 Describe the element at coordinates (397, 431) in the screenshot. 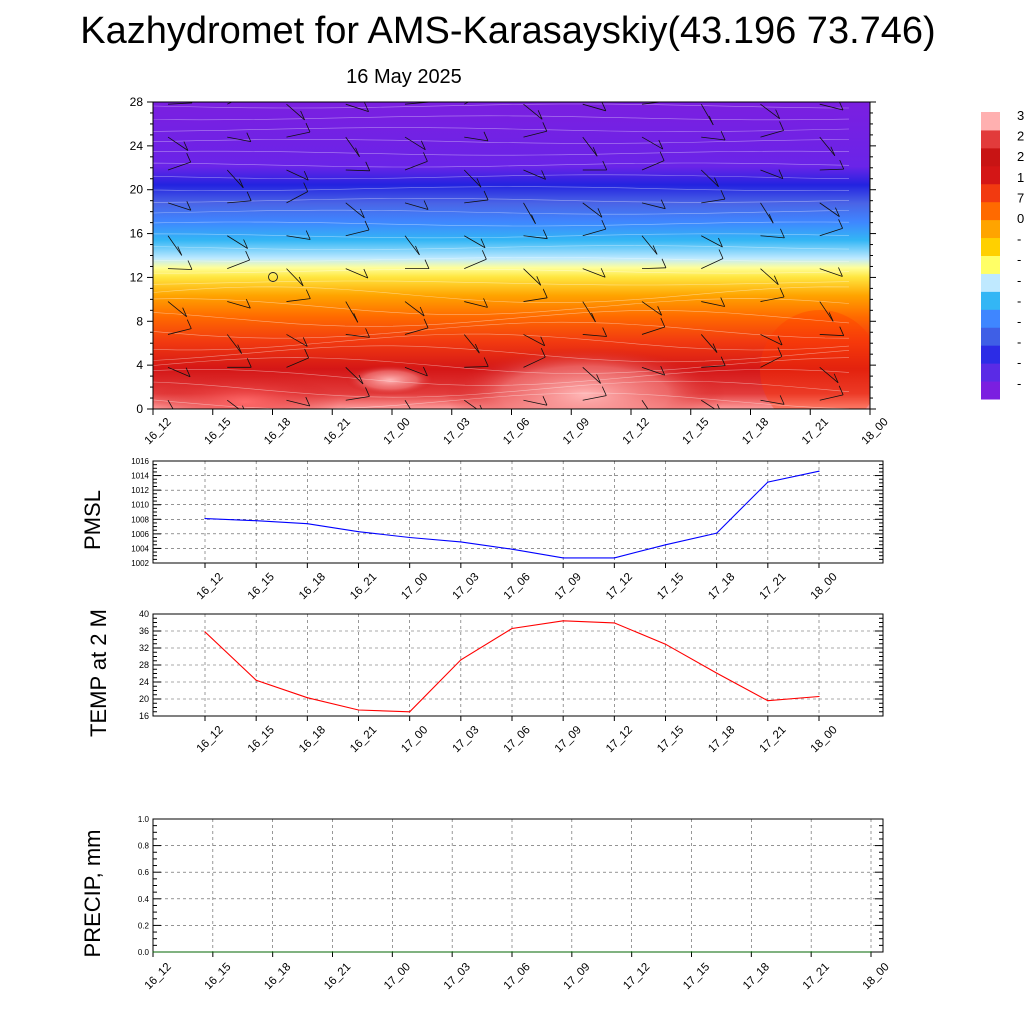

I see `x-tick-label: 17_00` at that location.